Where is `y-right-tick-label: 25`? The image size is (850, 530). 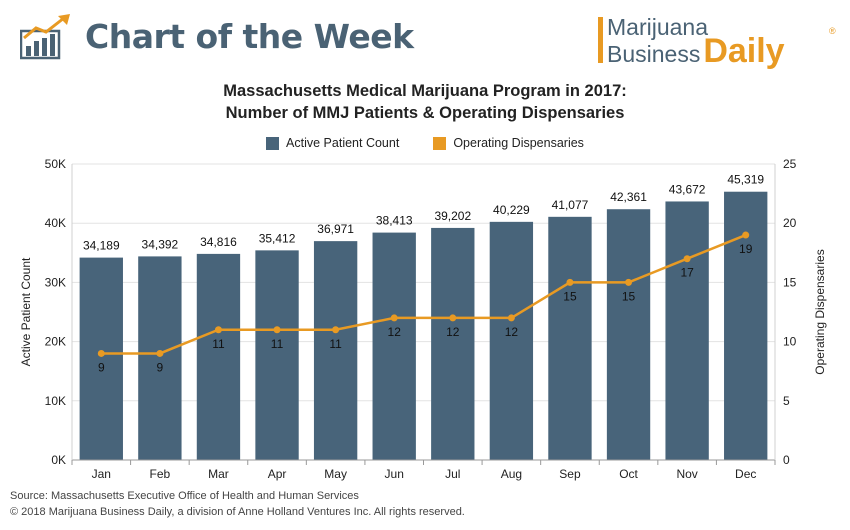
y-right-tick-label: 25 is located at coordinates (790, 164).